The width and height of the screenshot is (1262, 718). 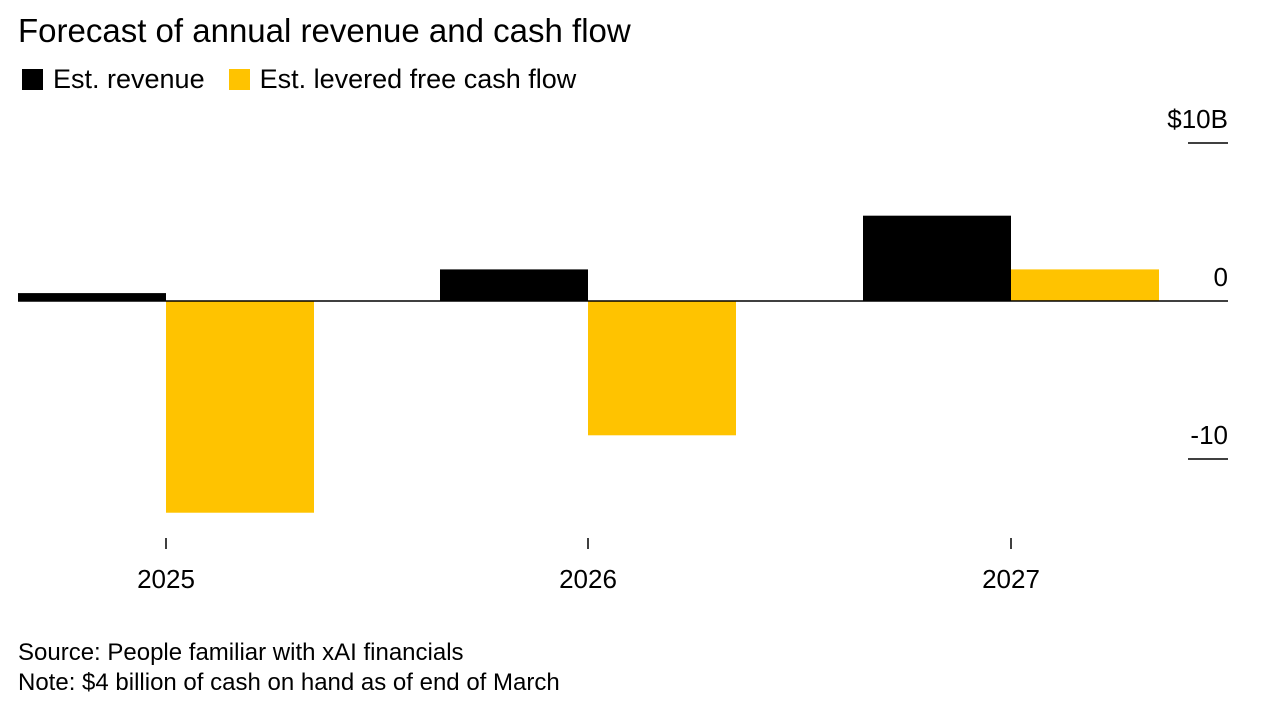 What do you see at coordinates (1209, 435) in the screenshot?
I see `y-tick-label--10: -10` at bounding box center [1209, 435].